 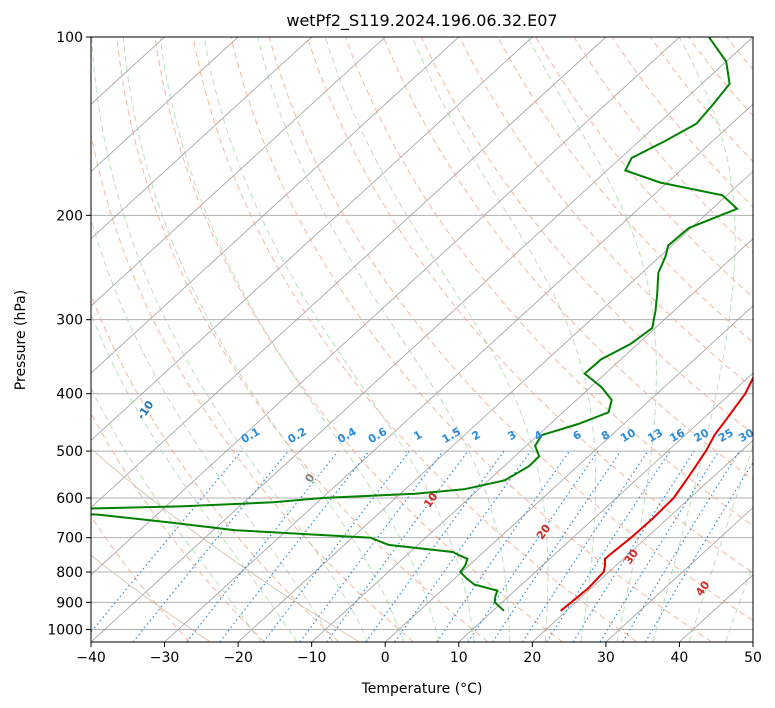 What do you see at coordinates (544, 532) in the screenshot?
I see `moist-adiabat-label: 20` at bounding box center [544, 532].